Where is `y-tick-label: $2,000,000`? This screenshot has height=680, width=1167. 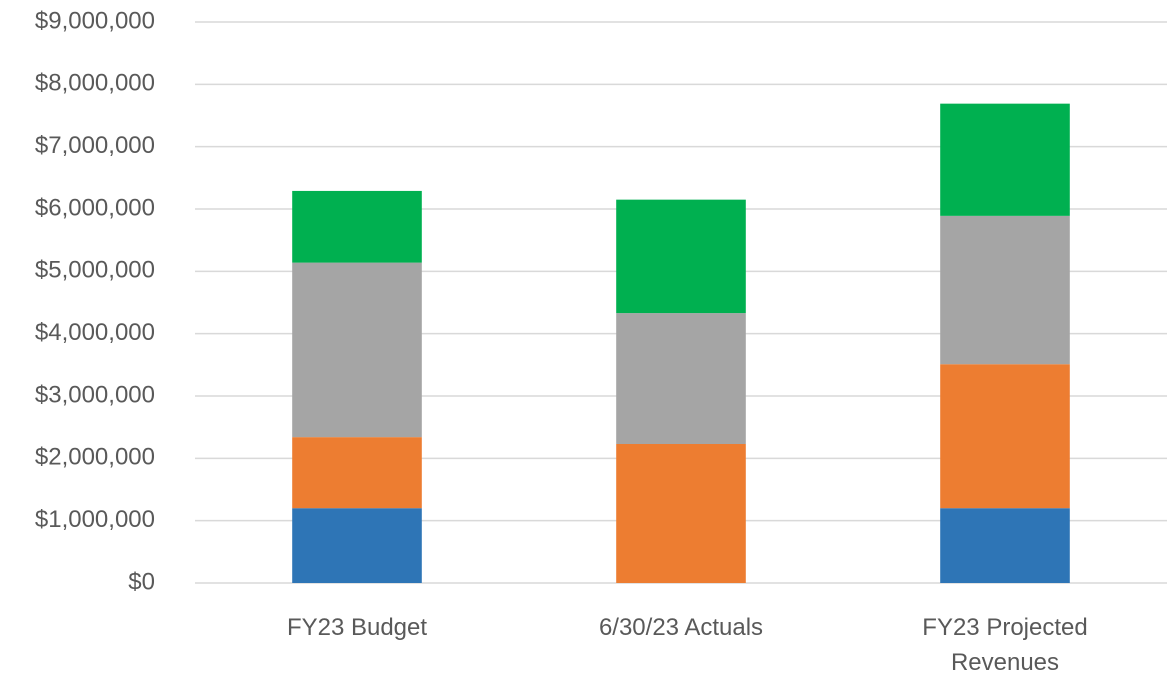
y-tick-label: $2,000,000 is located at coordinates (95, 457).